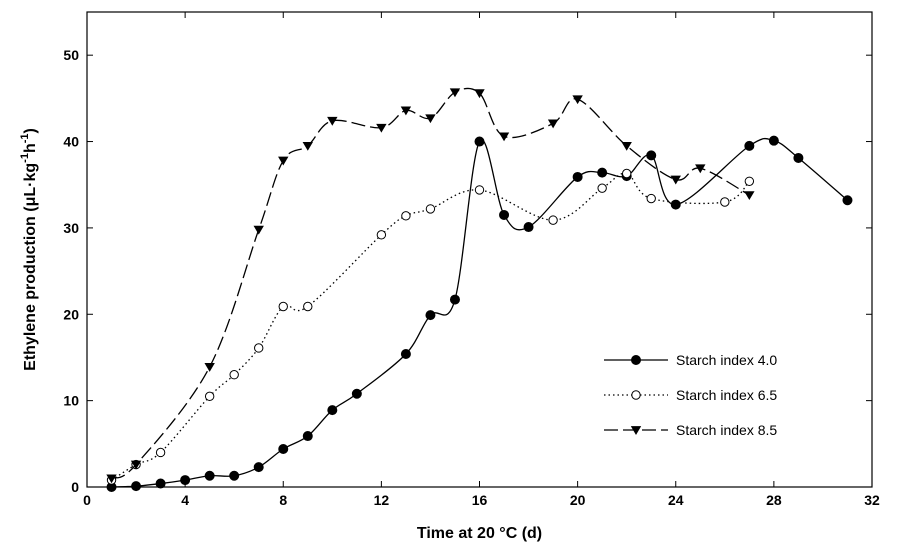 The height and width of the screenshot is (546, 904). I want to click on x-tick-label: 16, so click(480, 500).